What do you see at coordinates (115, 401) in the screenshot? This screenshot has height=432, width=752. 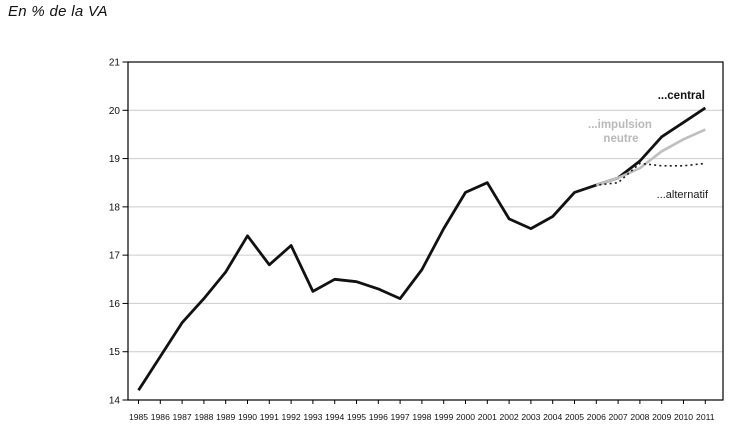 I see `y-tick-label: 14` at bounding box center [115, 401].